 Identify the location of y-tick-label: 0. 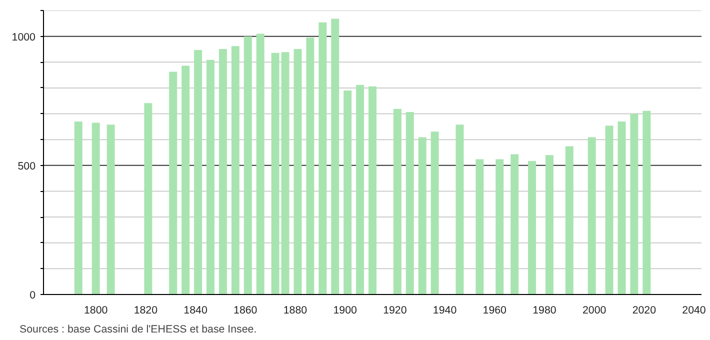
(33, 296).